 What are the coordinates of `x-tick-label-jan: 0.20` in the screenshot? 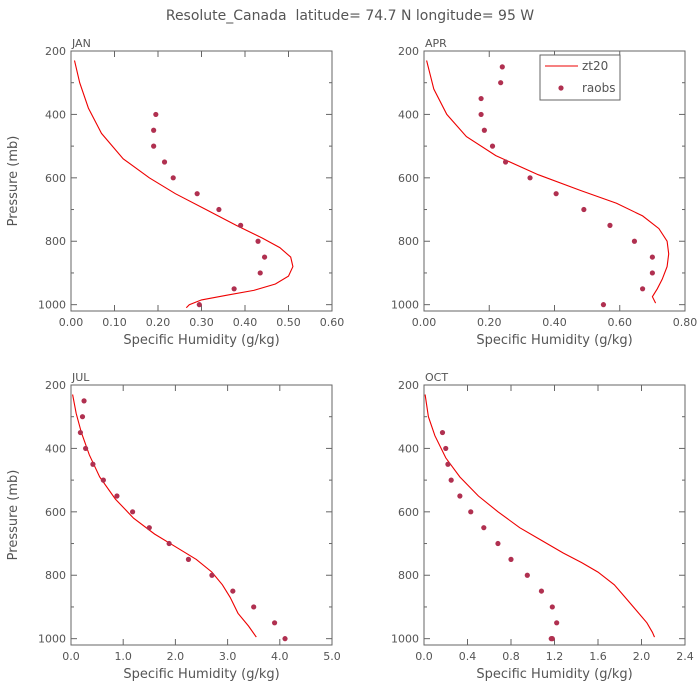 It's located at (158, 322).